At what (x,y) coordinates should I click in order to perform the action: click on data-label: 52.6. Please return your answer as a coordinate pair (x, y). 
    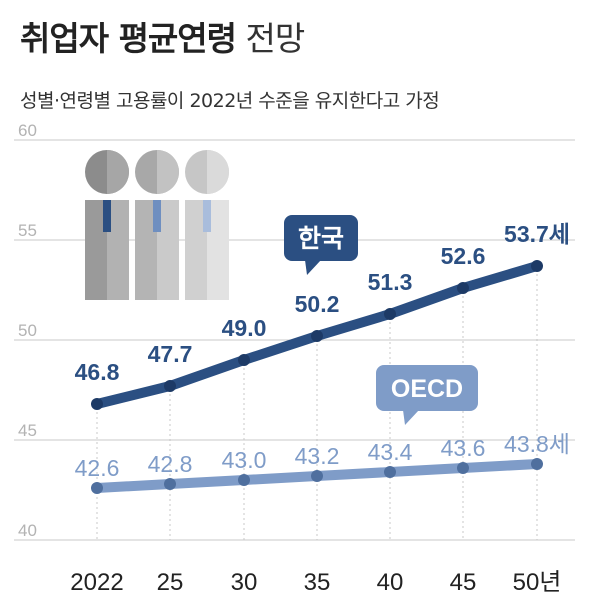
    Looking at the image, I should click on (463, 256).